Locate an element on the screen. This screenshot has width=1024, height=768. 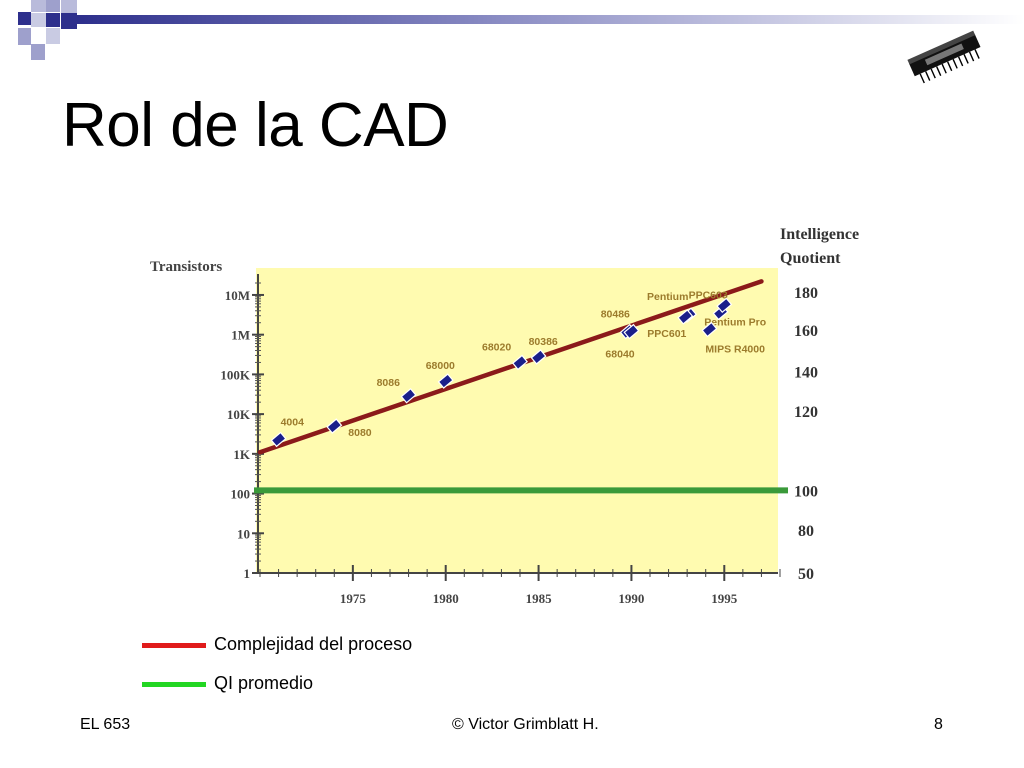
trend-line is located at coordinates (510, 367).